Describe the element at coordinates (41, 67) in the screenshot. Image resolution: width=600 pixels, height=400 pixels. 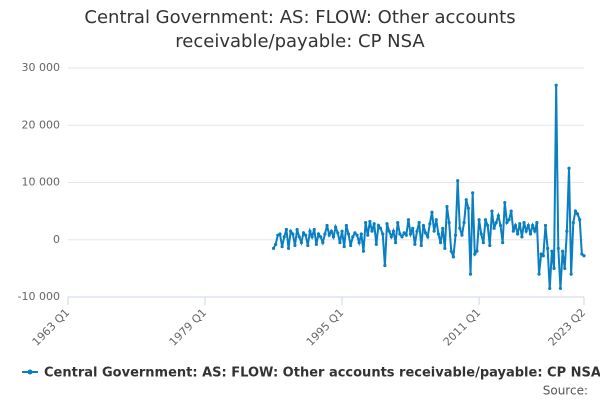
I see `y-tick-label: 30 000` at that location.